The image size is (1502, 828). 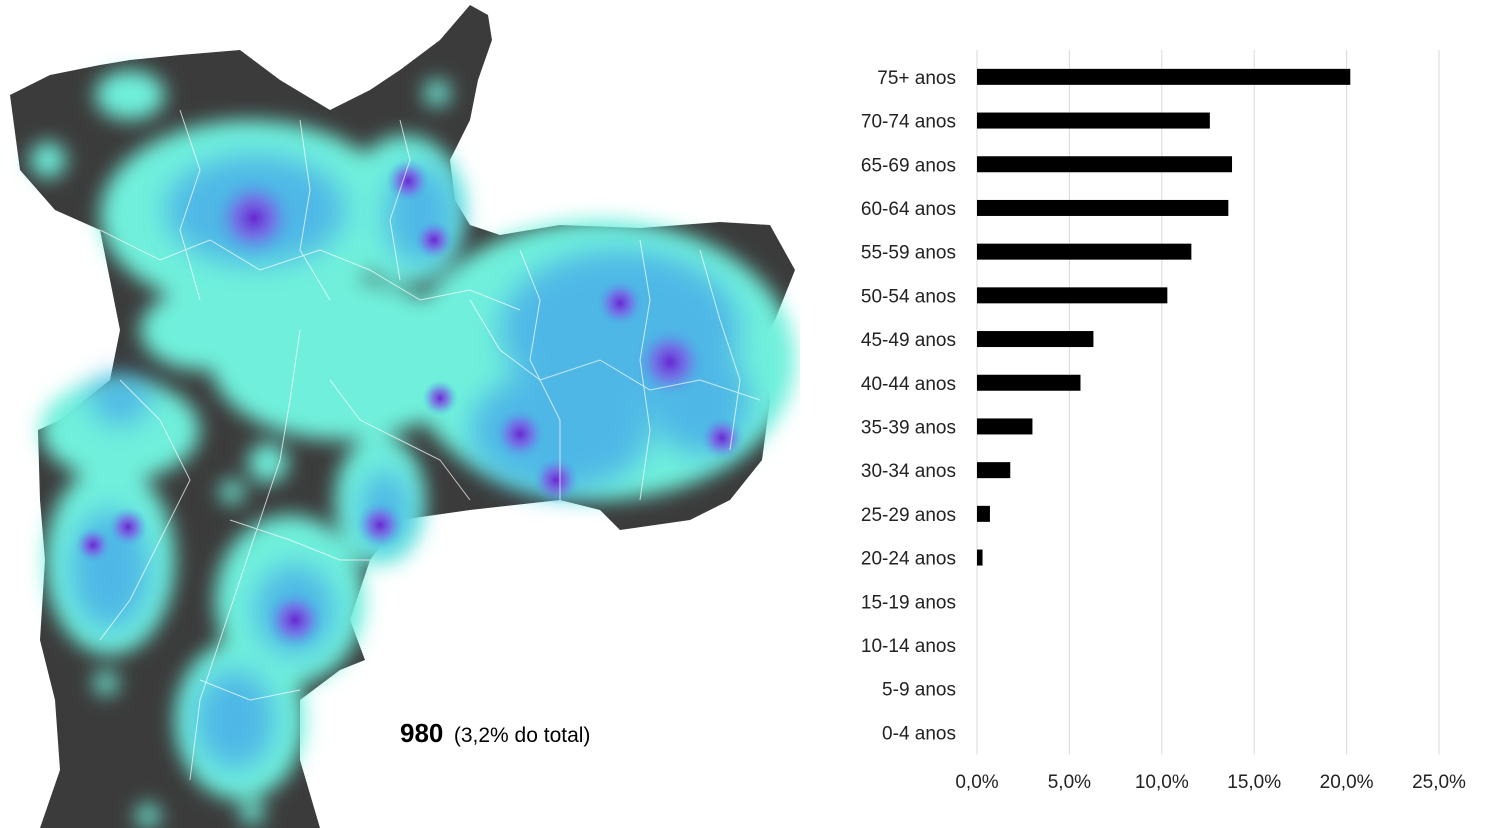 I want to click on total-share: (3,2% do total), so click(x=522, y=735).